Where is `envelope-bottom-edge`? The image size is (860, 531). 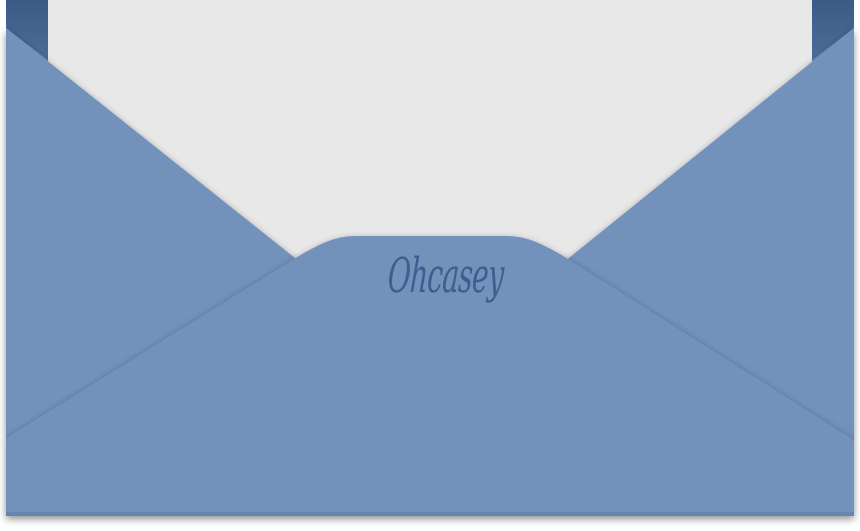 envelope-bottom-edge is located at coordinates (430, 514).